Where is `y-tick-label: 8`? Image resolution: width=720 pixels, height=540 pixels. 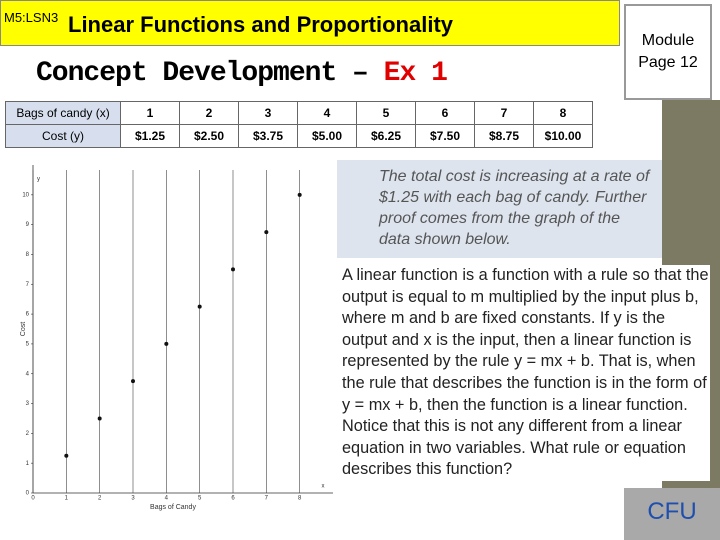 y-tick-label: 8 is located at coordinates (28, 255).